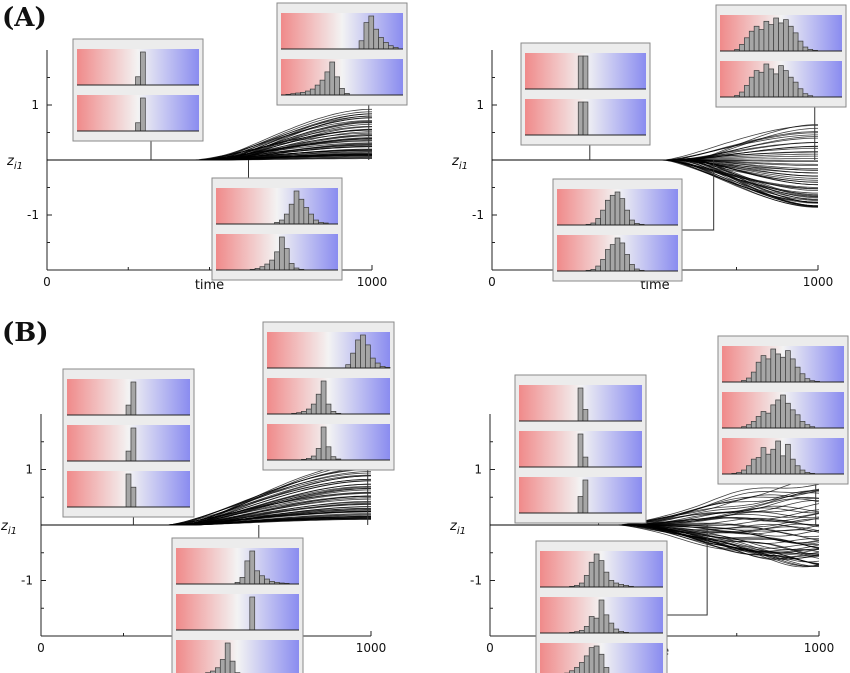 This screenshot has height=673, width=850. Describe the element at coordinates (654, 285) in the screenshot. I see `x-axis-title: time` at that location.